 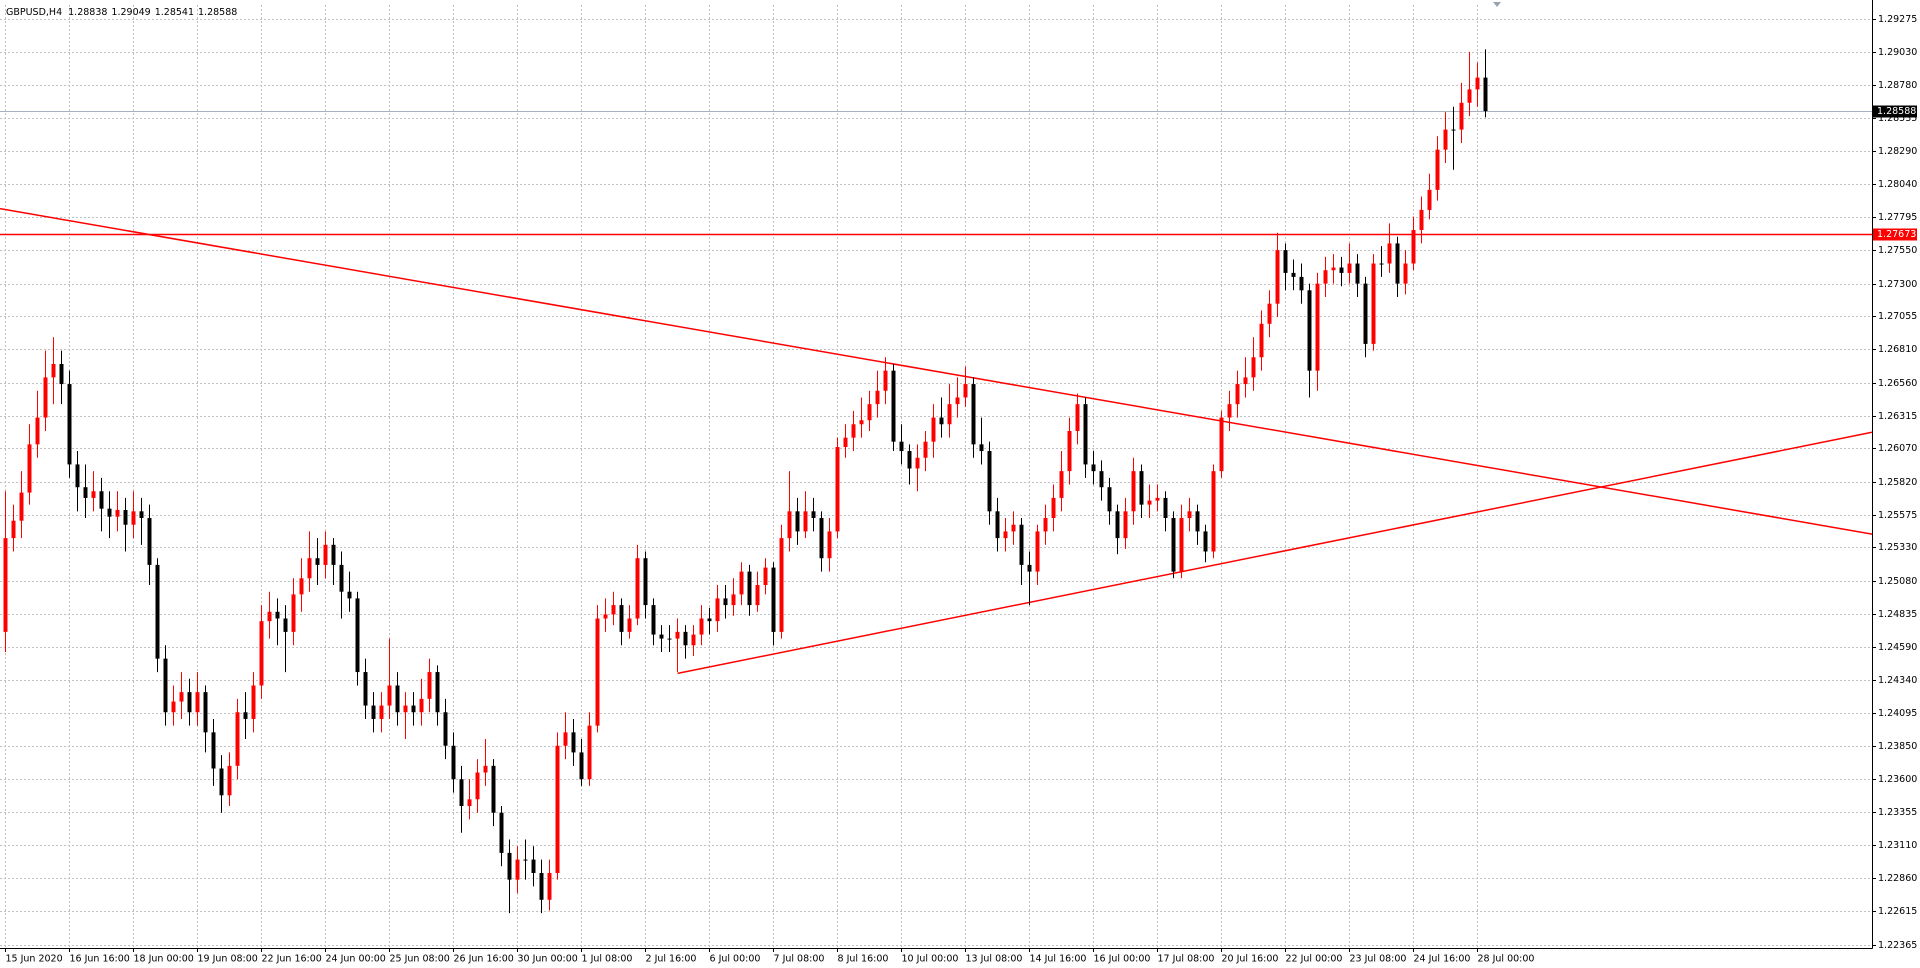 What do you see at coordinates (735, 959) in the screenshot?
I see `x-tick-label: 6 Jul 00:00` at bounding box center [735, 959].